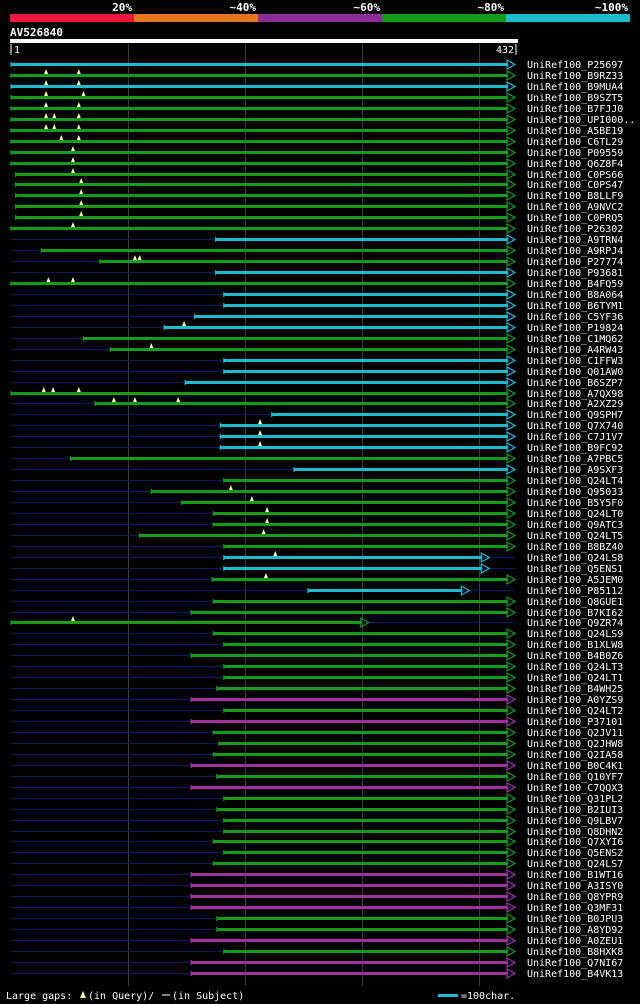  I want to click on hit-row: UniRef100_Q7NI67, so click(317, 962).